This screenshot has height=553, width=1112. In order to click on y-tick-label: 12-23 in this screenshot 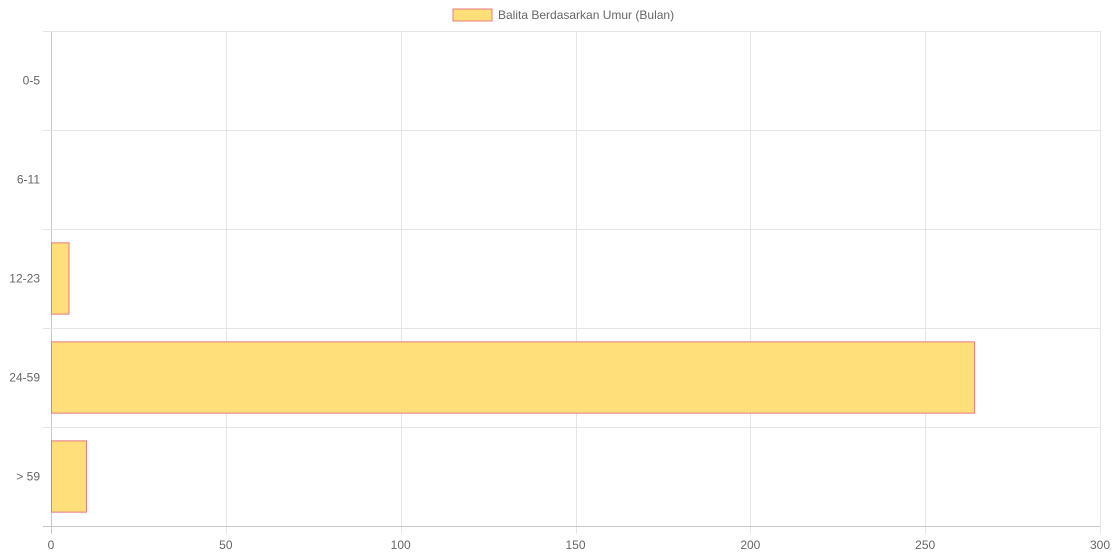, I will do `click(24, 279)`.